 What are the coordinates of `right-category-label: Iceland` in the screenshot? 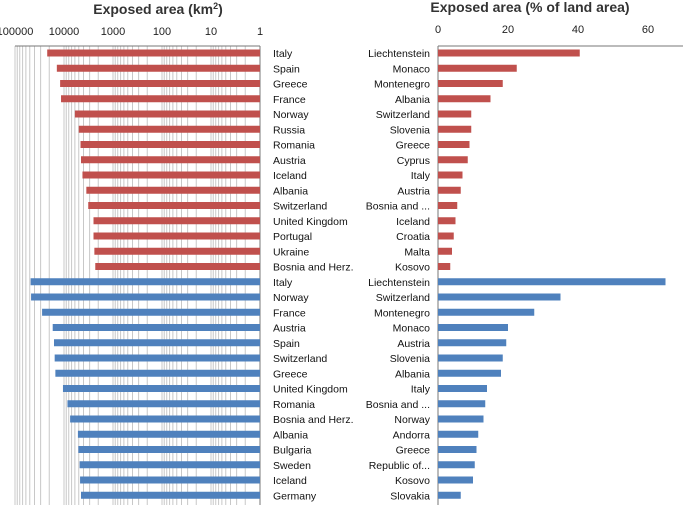 It's located at (413, 222).